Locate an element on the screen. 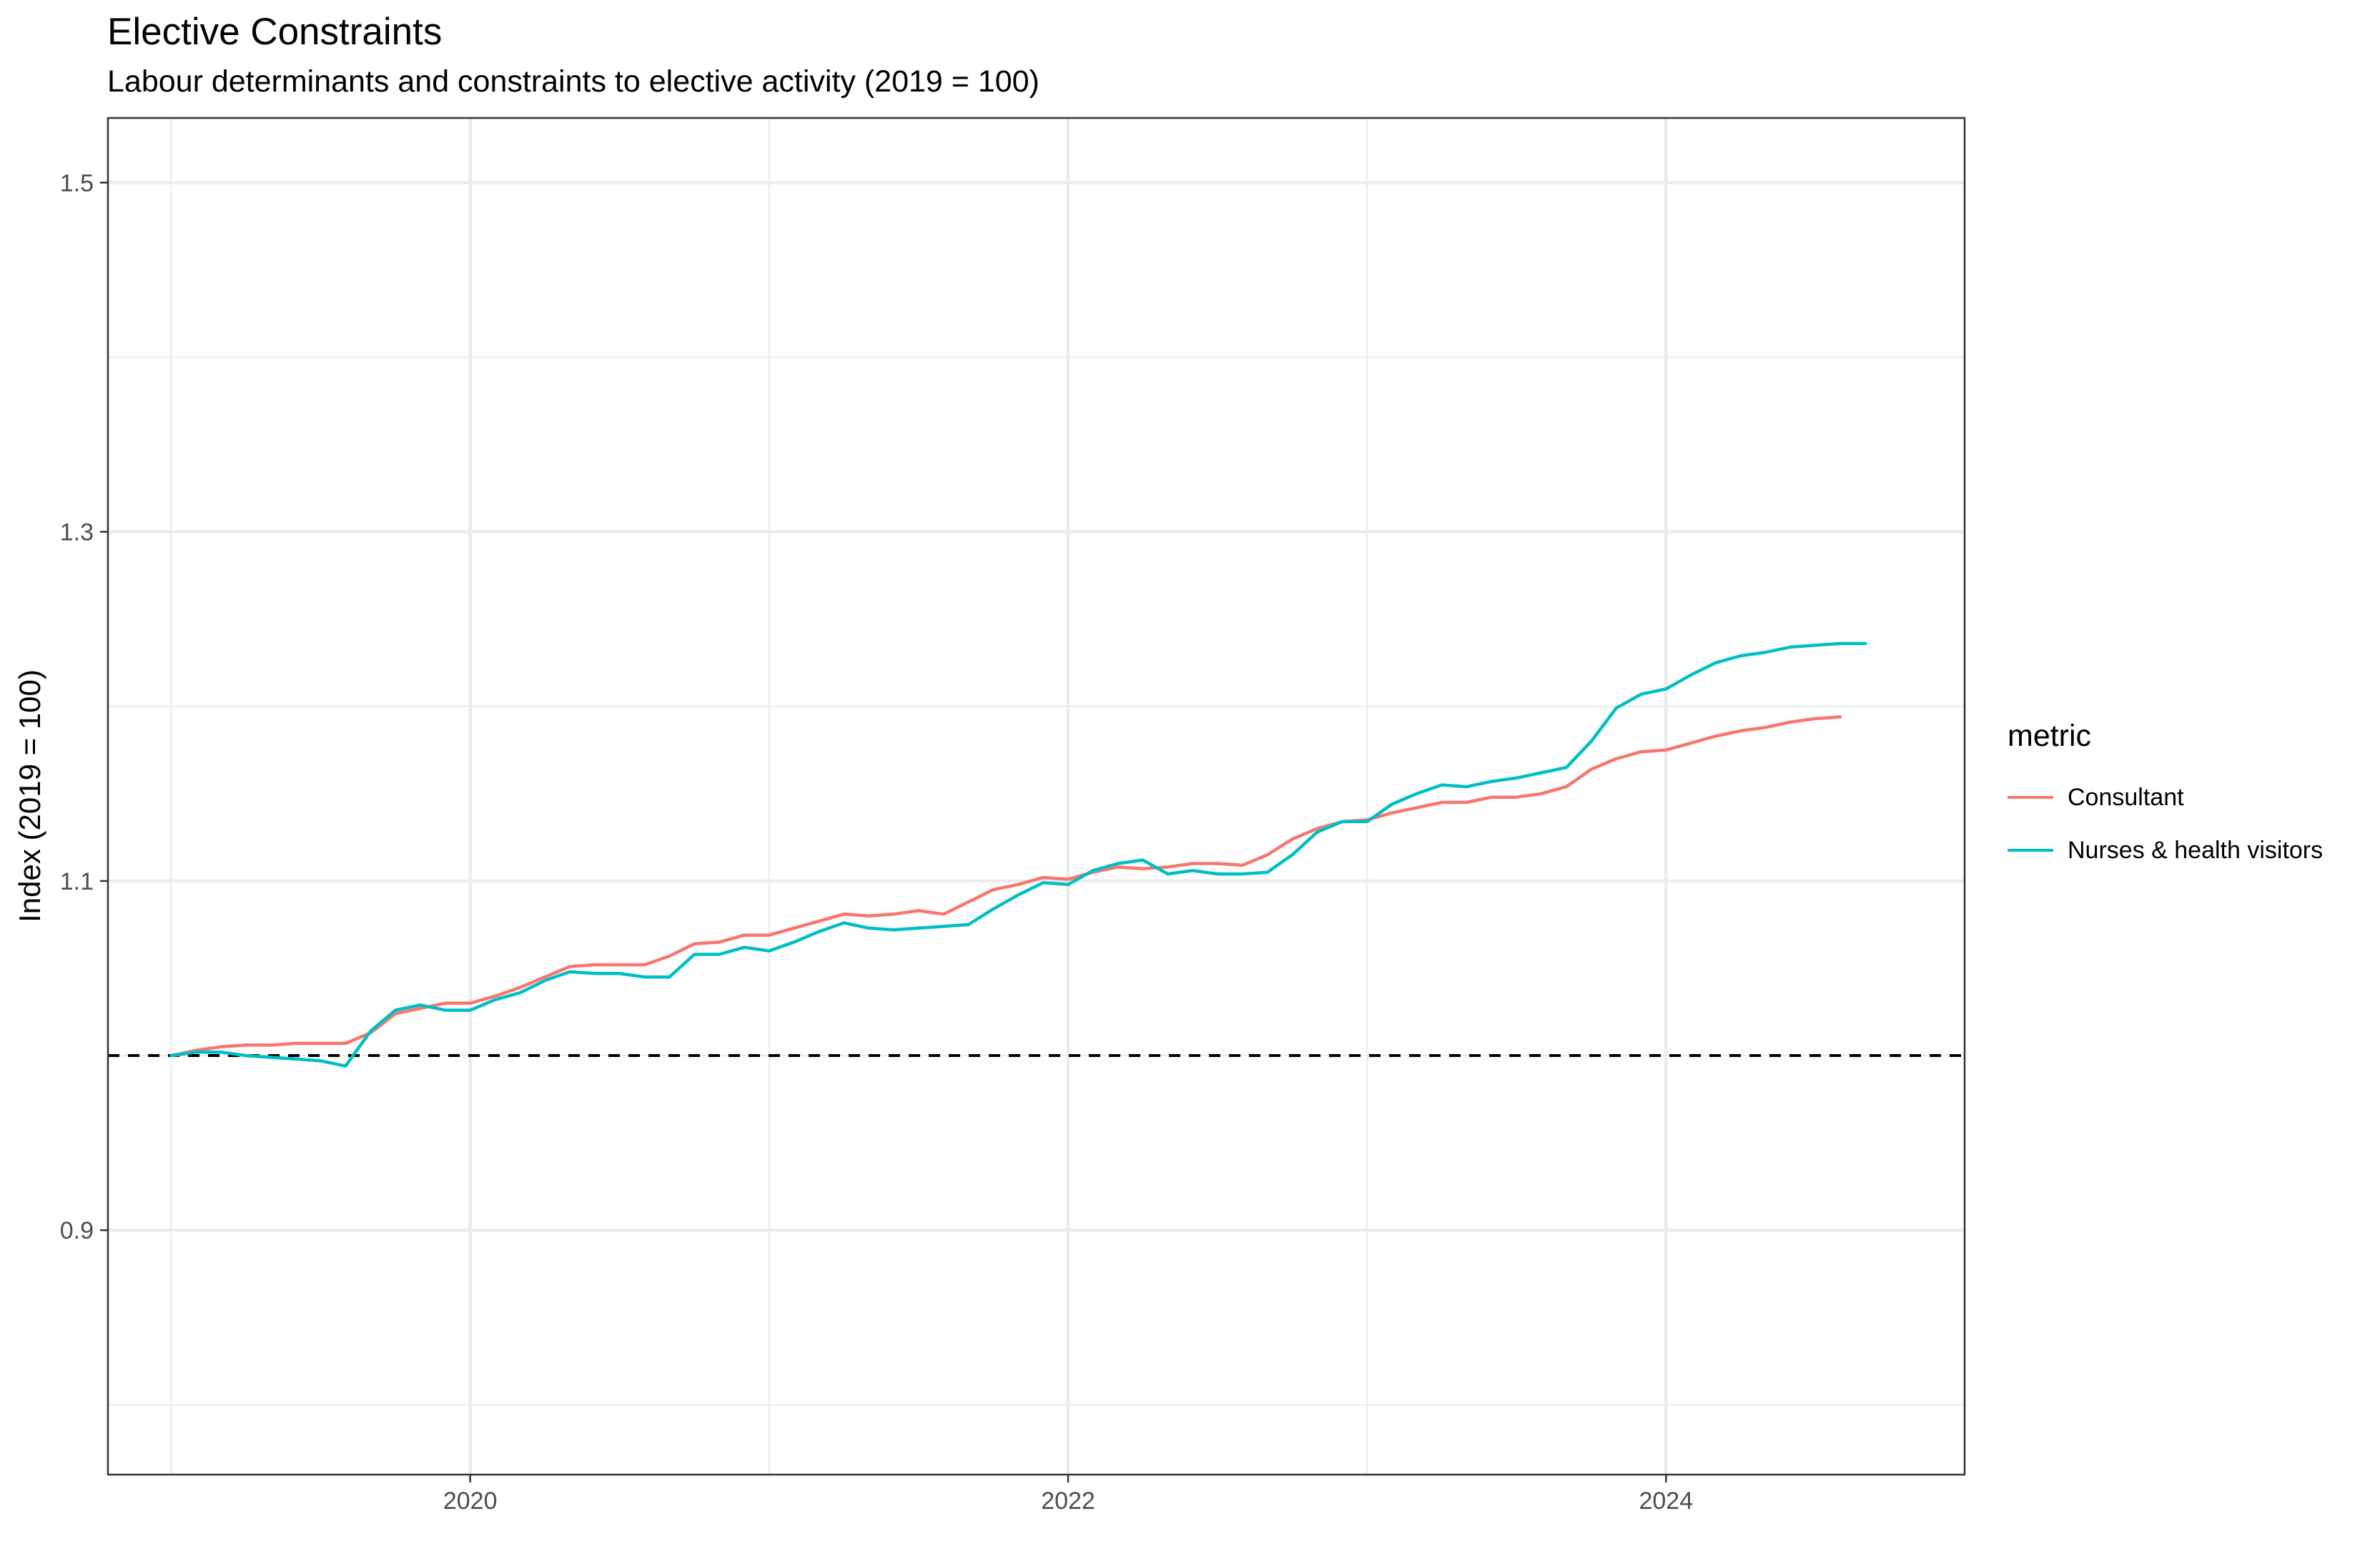 The width and height of the screenshot is (2380, 1564). y-tick-label: 0.9 is located at coordinates (77, 1231).